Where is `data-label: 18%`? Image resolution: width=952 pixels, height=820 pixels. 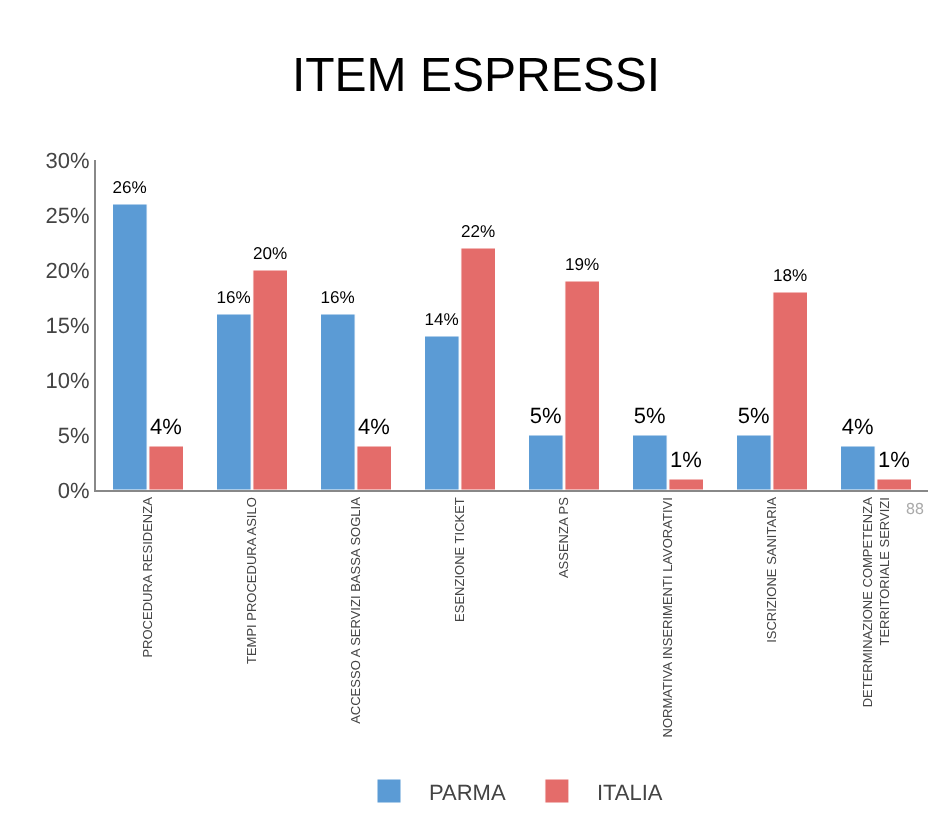 data-label: 18% is located at coordinates (790, 275).